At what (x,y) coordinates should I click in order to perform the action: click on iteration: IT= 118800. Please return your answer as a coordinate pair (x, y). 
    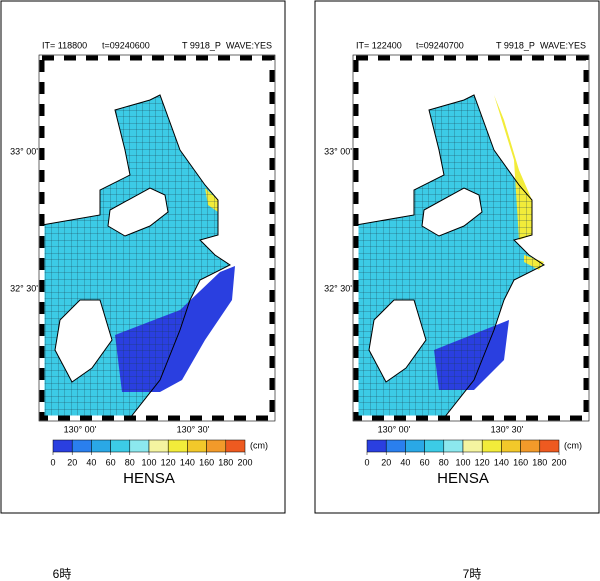
    Looking at the image, I should click on (64, 45).